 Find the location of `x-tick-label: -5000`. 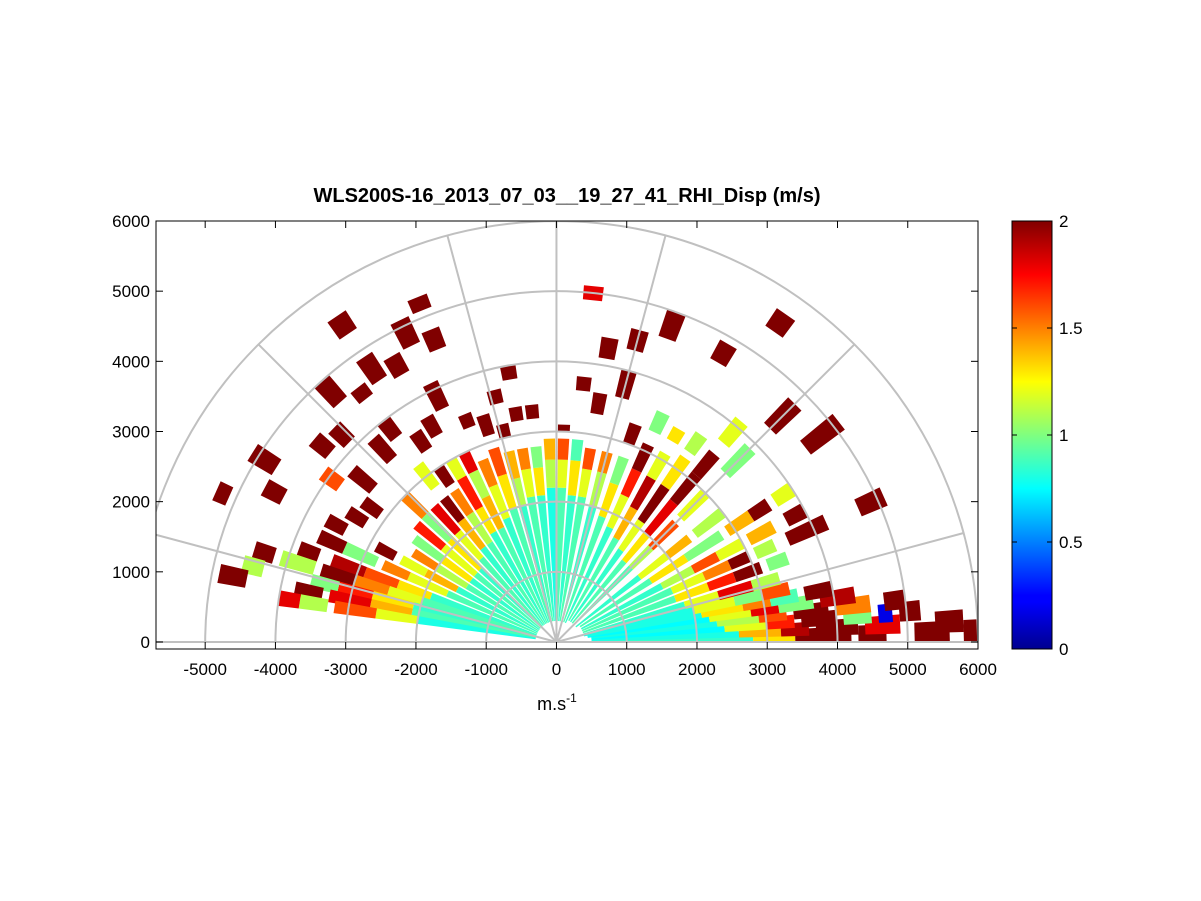

x-tick-label: -5000 is located at coordinates (204, 669).